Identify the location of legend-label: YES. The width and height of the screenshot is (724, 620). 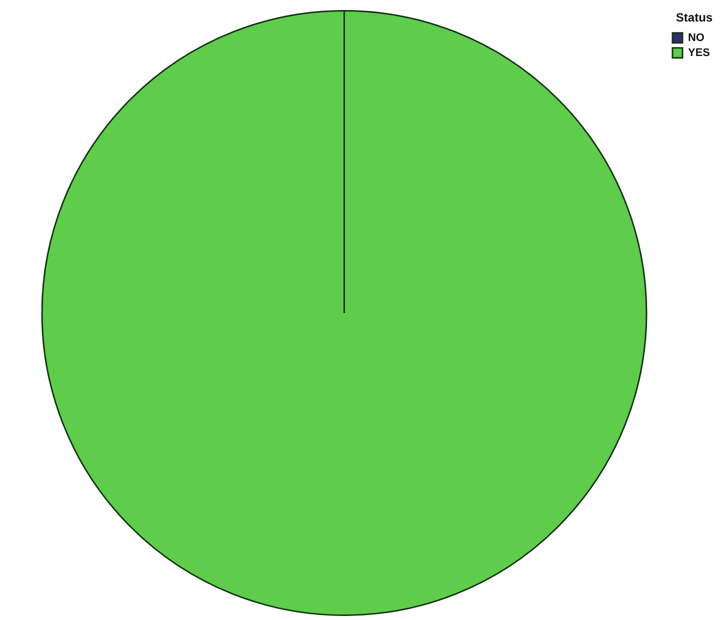
(699, 52).